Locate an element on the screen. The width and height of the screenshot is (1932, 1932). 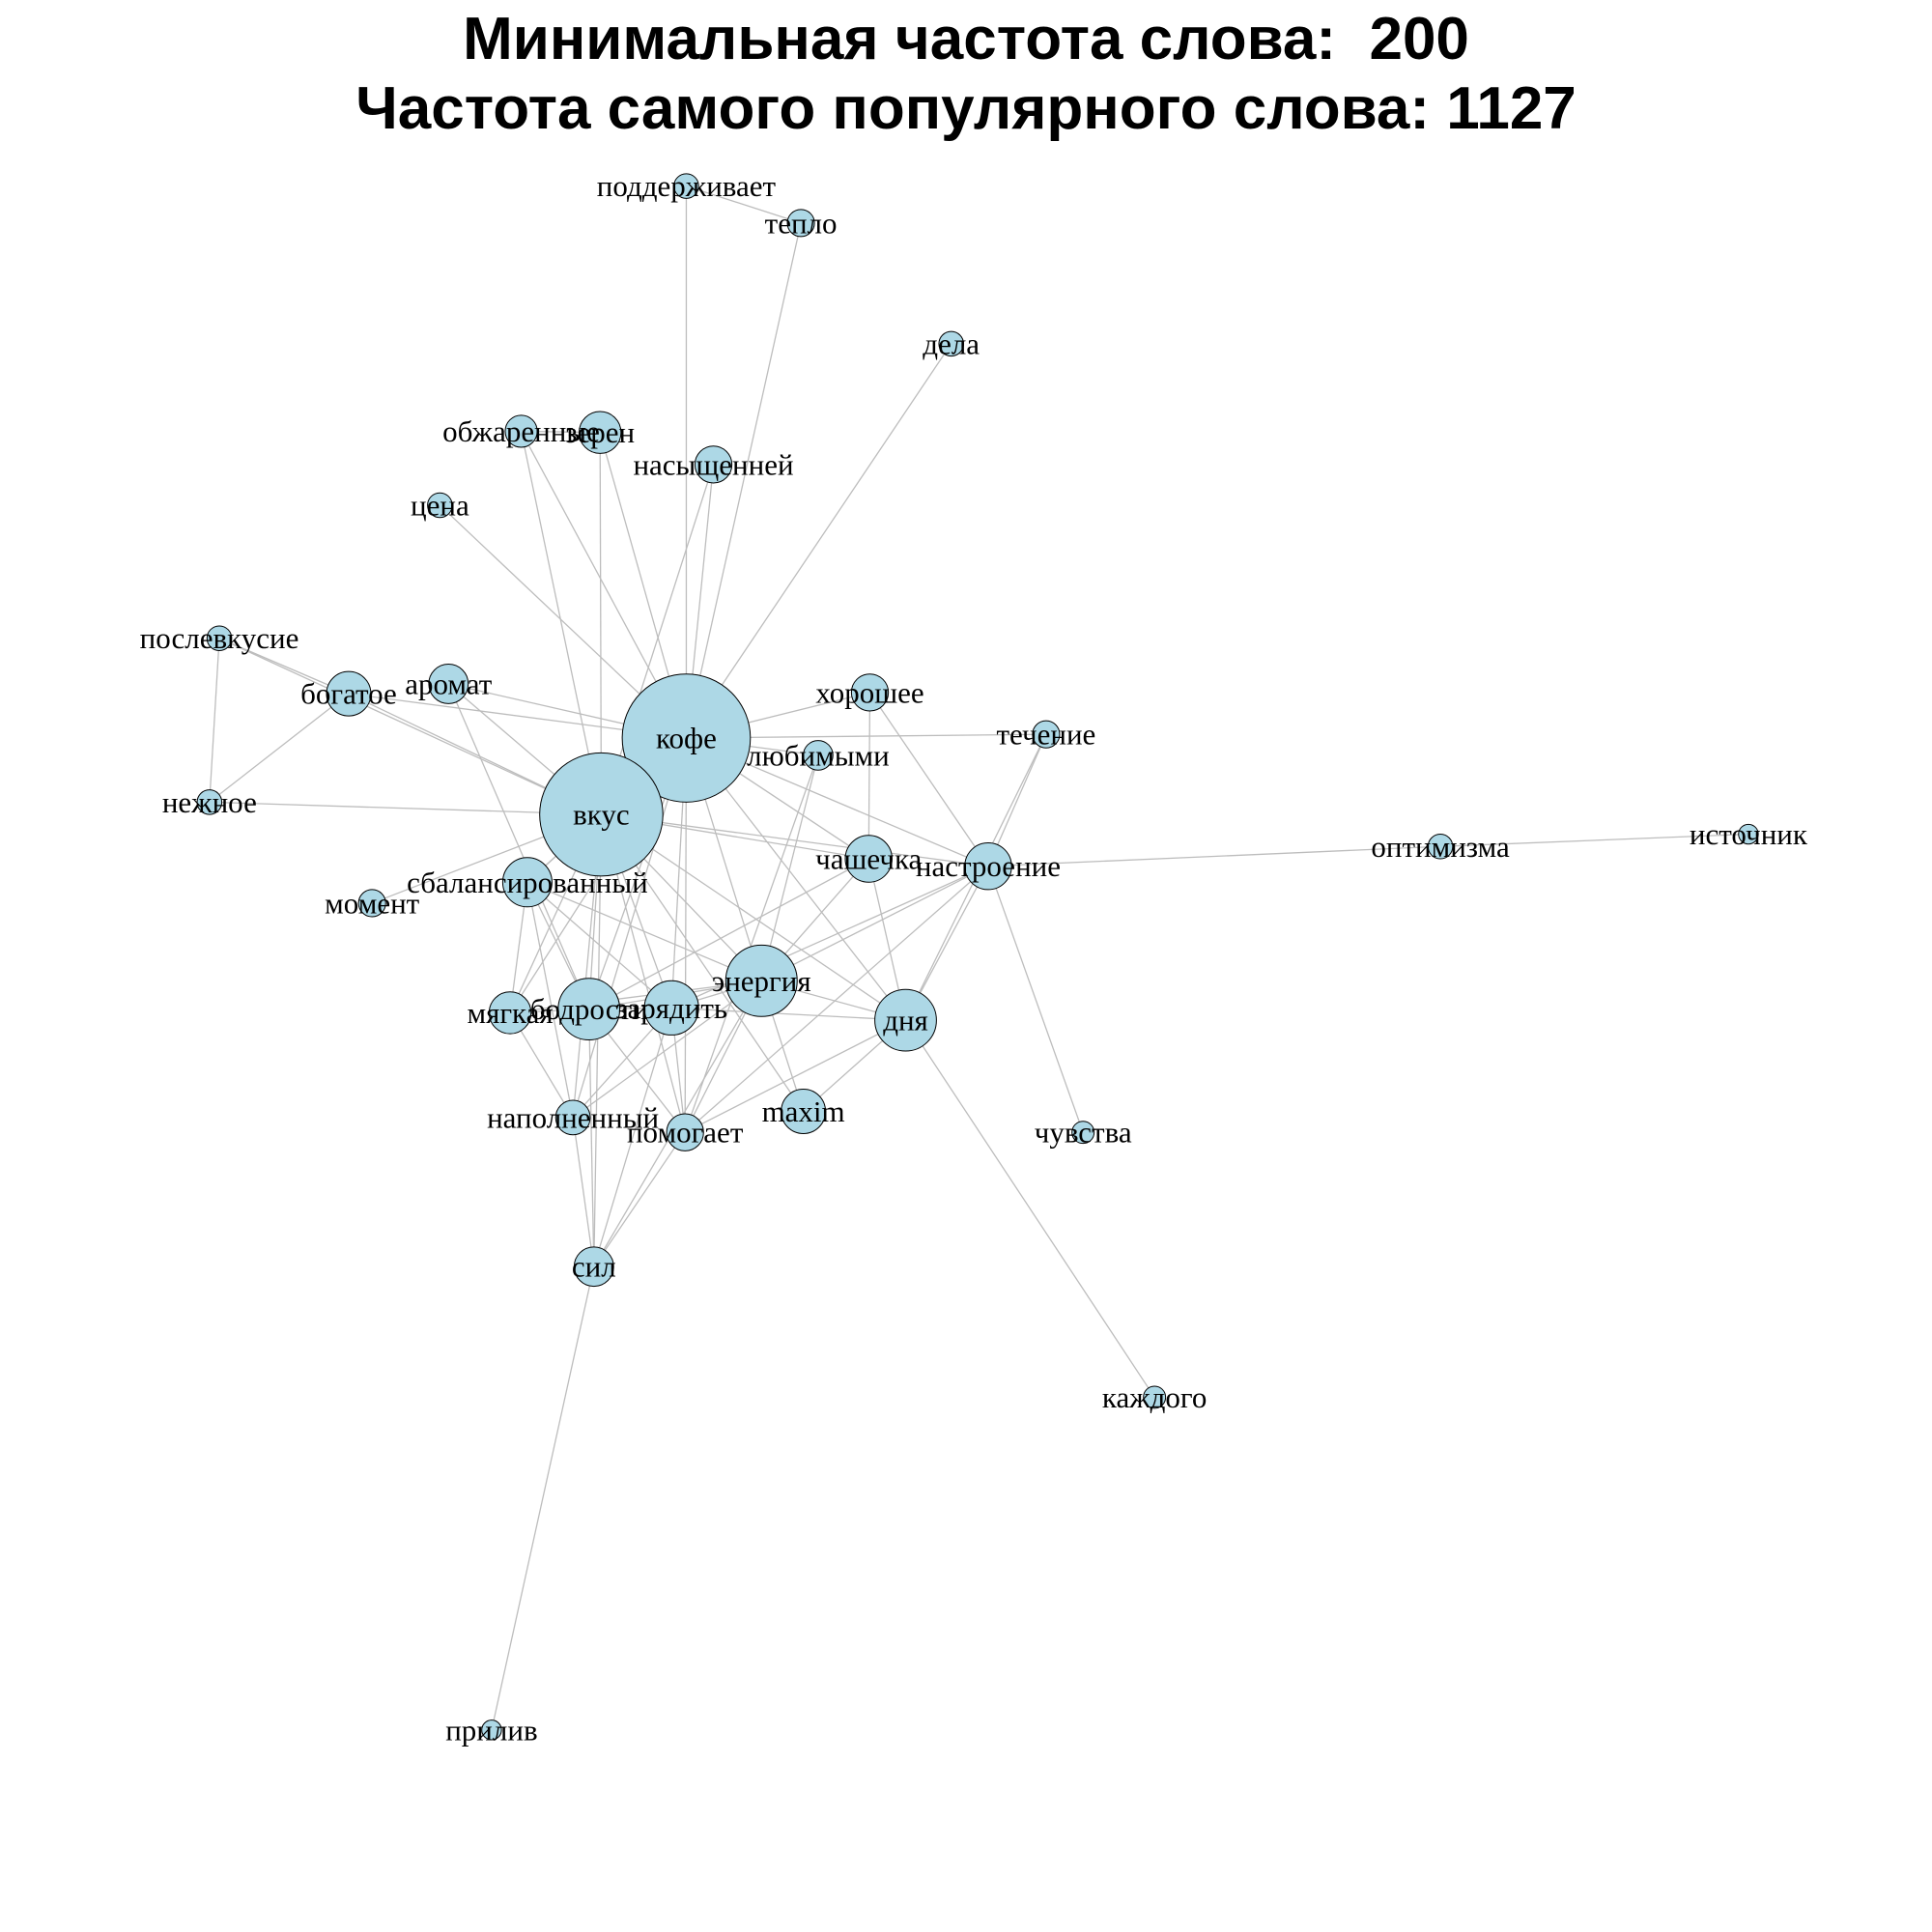
edge-послевкусие-вкус is located at coordinates (410, 726).